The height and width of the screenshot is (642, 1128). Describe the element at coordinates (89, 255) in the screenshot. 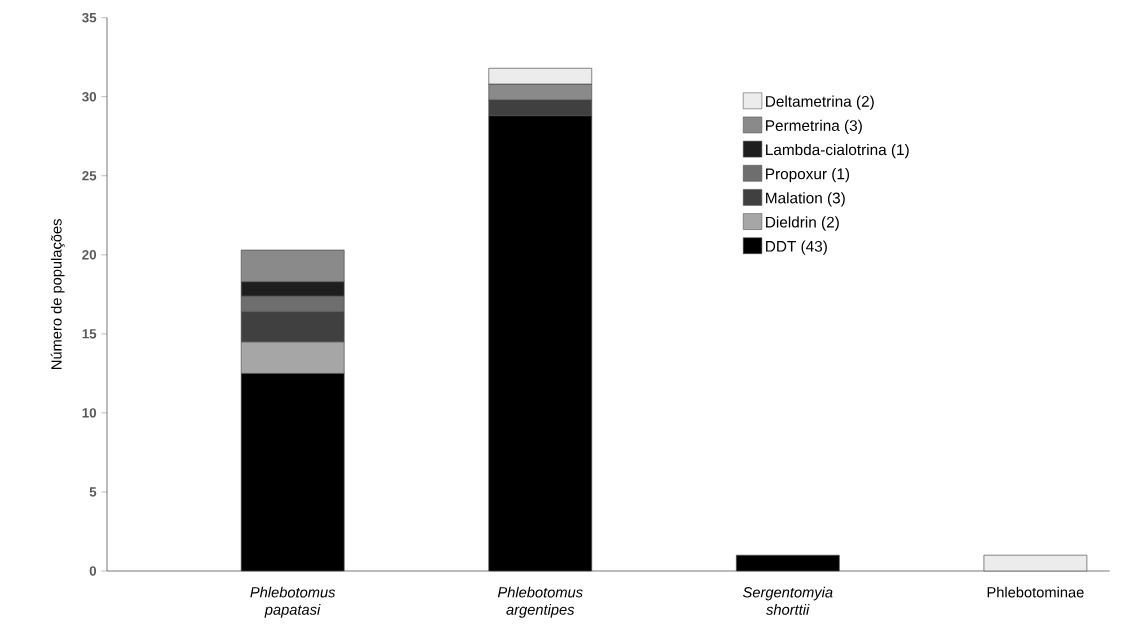

I see `y-tick-label: 20` at that location.